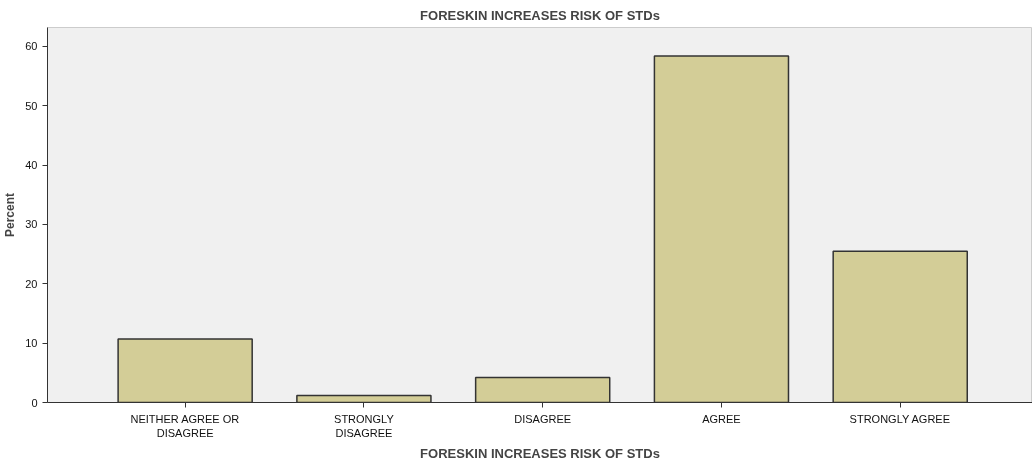  I want to click on x-tick-label: NEITHER AGREE OR DISAGREE, so click(185, 425).